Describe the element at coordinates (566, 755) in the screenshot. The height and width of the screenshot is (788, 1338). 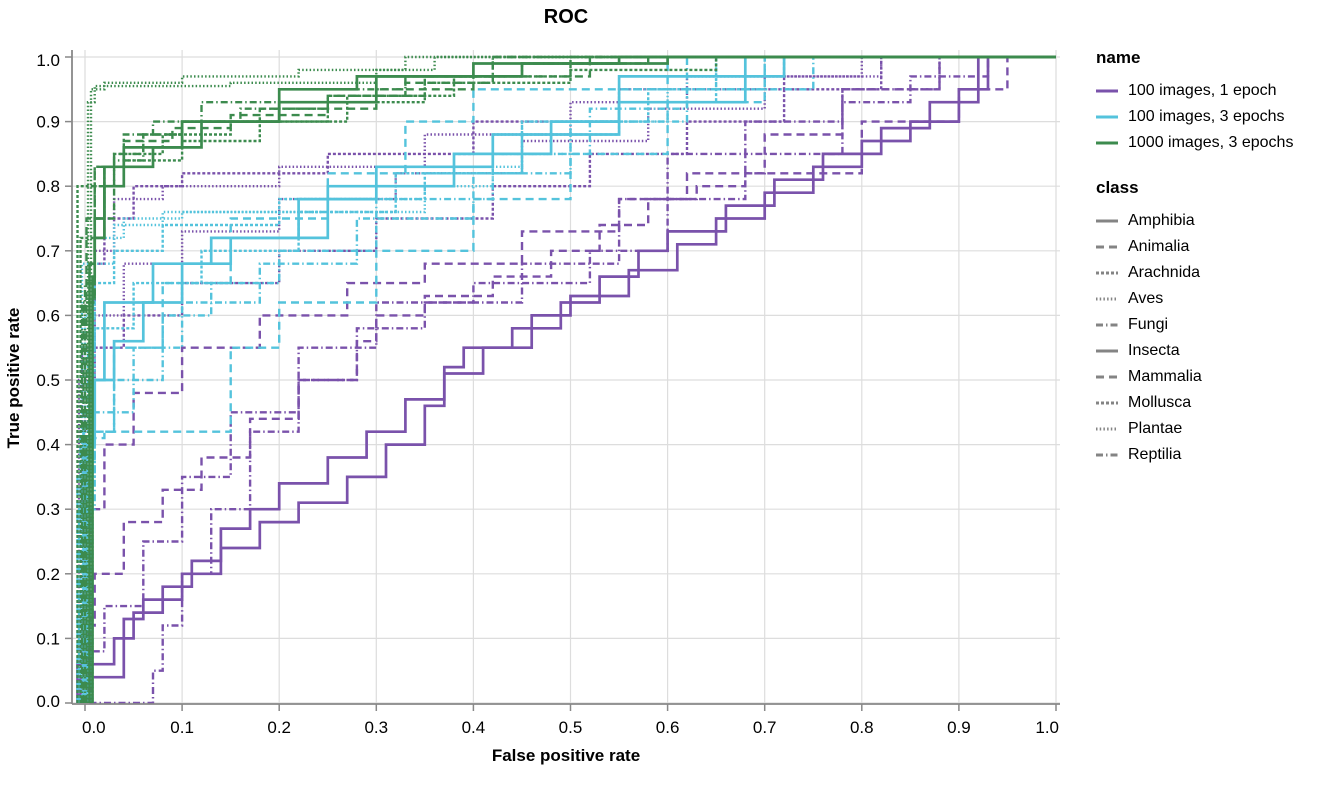
I see `x-axis-title: False positive rate` at that location.